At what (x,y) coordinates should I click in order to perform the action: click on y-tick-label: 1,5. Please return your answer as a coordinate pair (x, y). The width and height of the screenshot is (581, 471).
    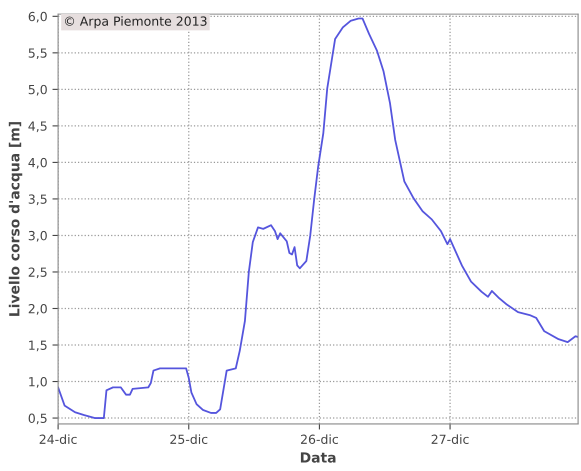
    Looking at the image, I should click on (38, 346).